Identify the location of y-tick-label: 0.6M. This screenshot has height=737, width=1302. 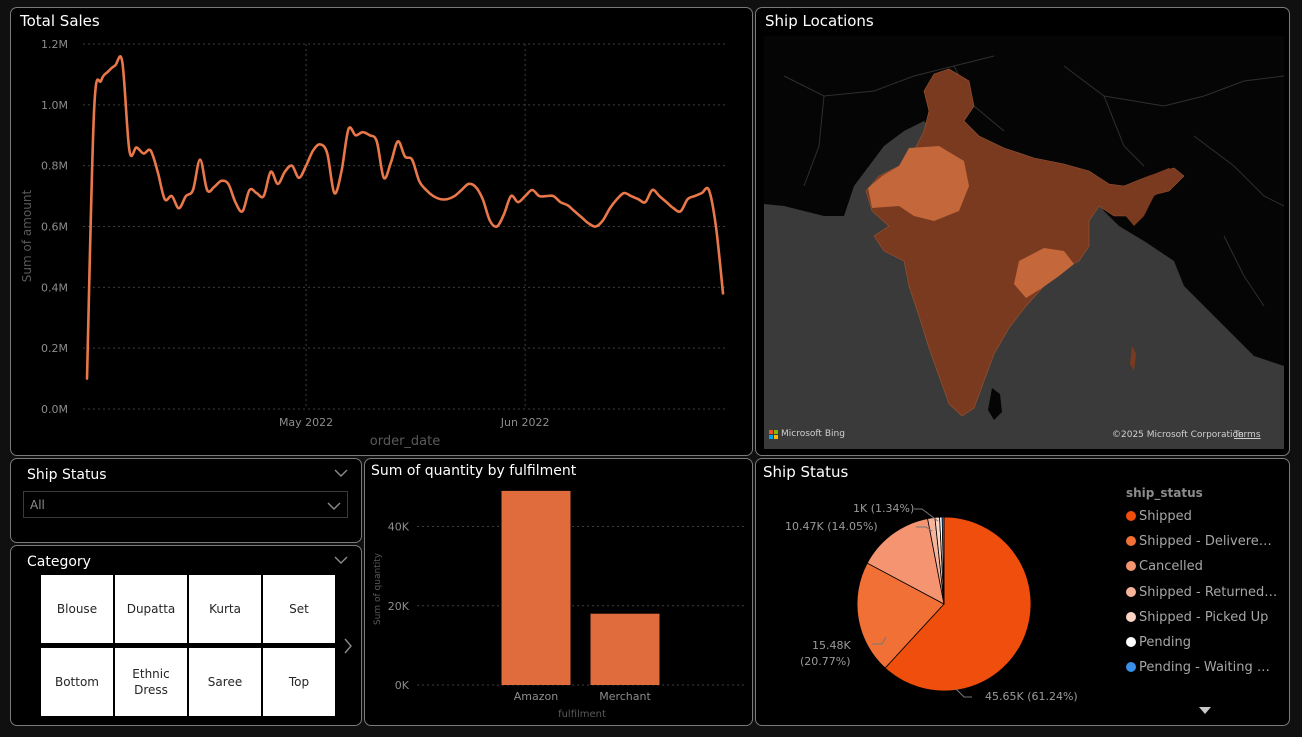
(54, 227).